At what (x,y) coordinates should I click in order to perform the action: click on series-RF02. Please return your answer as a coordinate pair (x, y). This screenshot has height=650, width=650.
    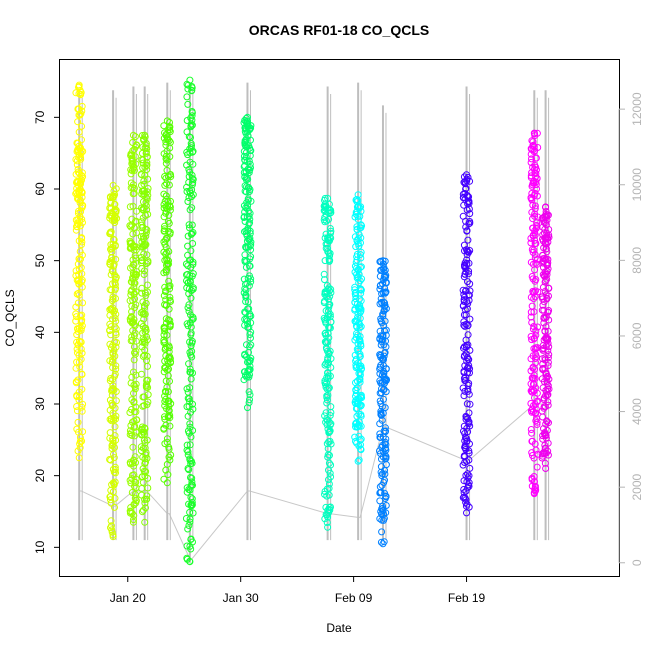
    Looking at the image, I should click on (113, 361).